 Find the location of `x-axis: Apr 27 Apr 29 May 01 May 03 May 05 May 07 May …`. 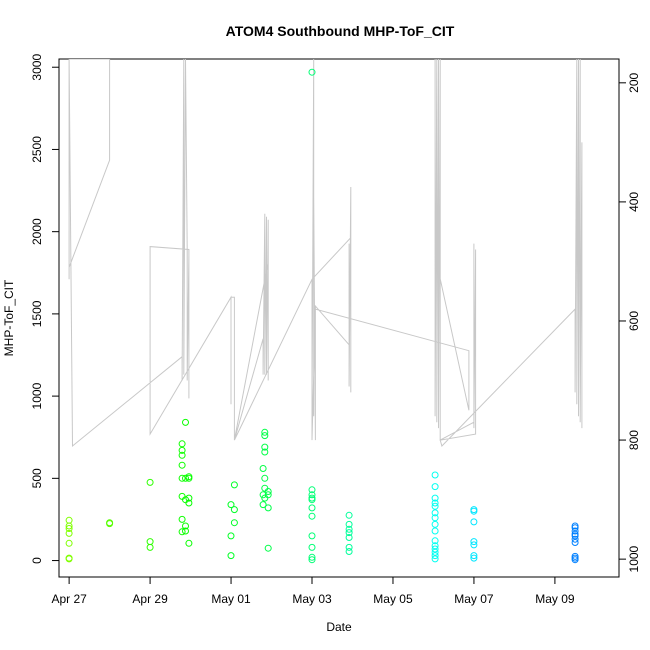

x-axis: Apr 27 Apr 29 May 01 May 03 May 05 May 07 May … is located at coordinates (313, 591).